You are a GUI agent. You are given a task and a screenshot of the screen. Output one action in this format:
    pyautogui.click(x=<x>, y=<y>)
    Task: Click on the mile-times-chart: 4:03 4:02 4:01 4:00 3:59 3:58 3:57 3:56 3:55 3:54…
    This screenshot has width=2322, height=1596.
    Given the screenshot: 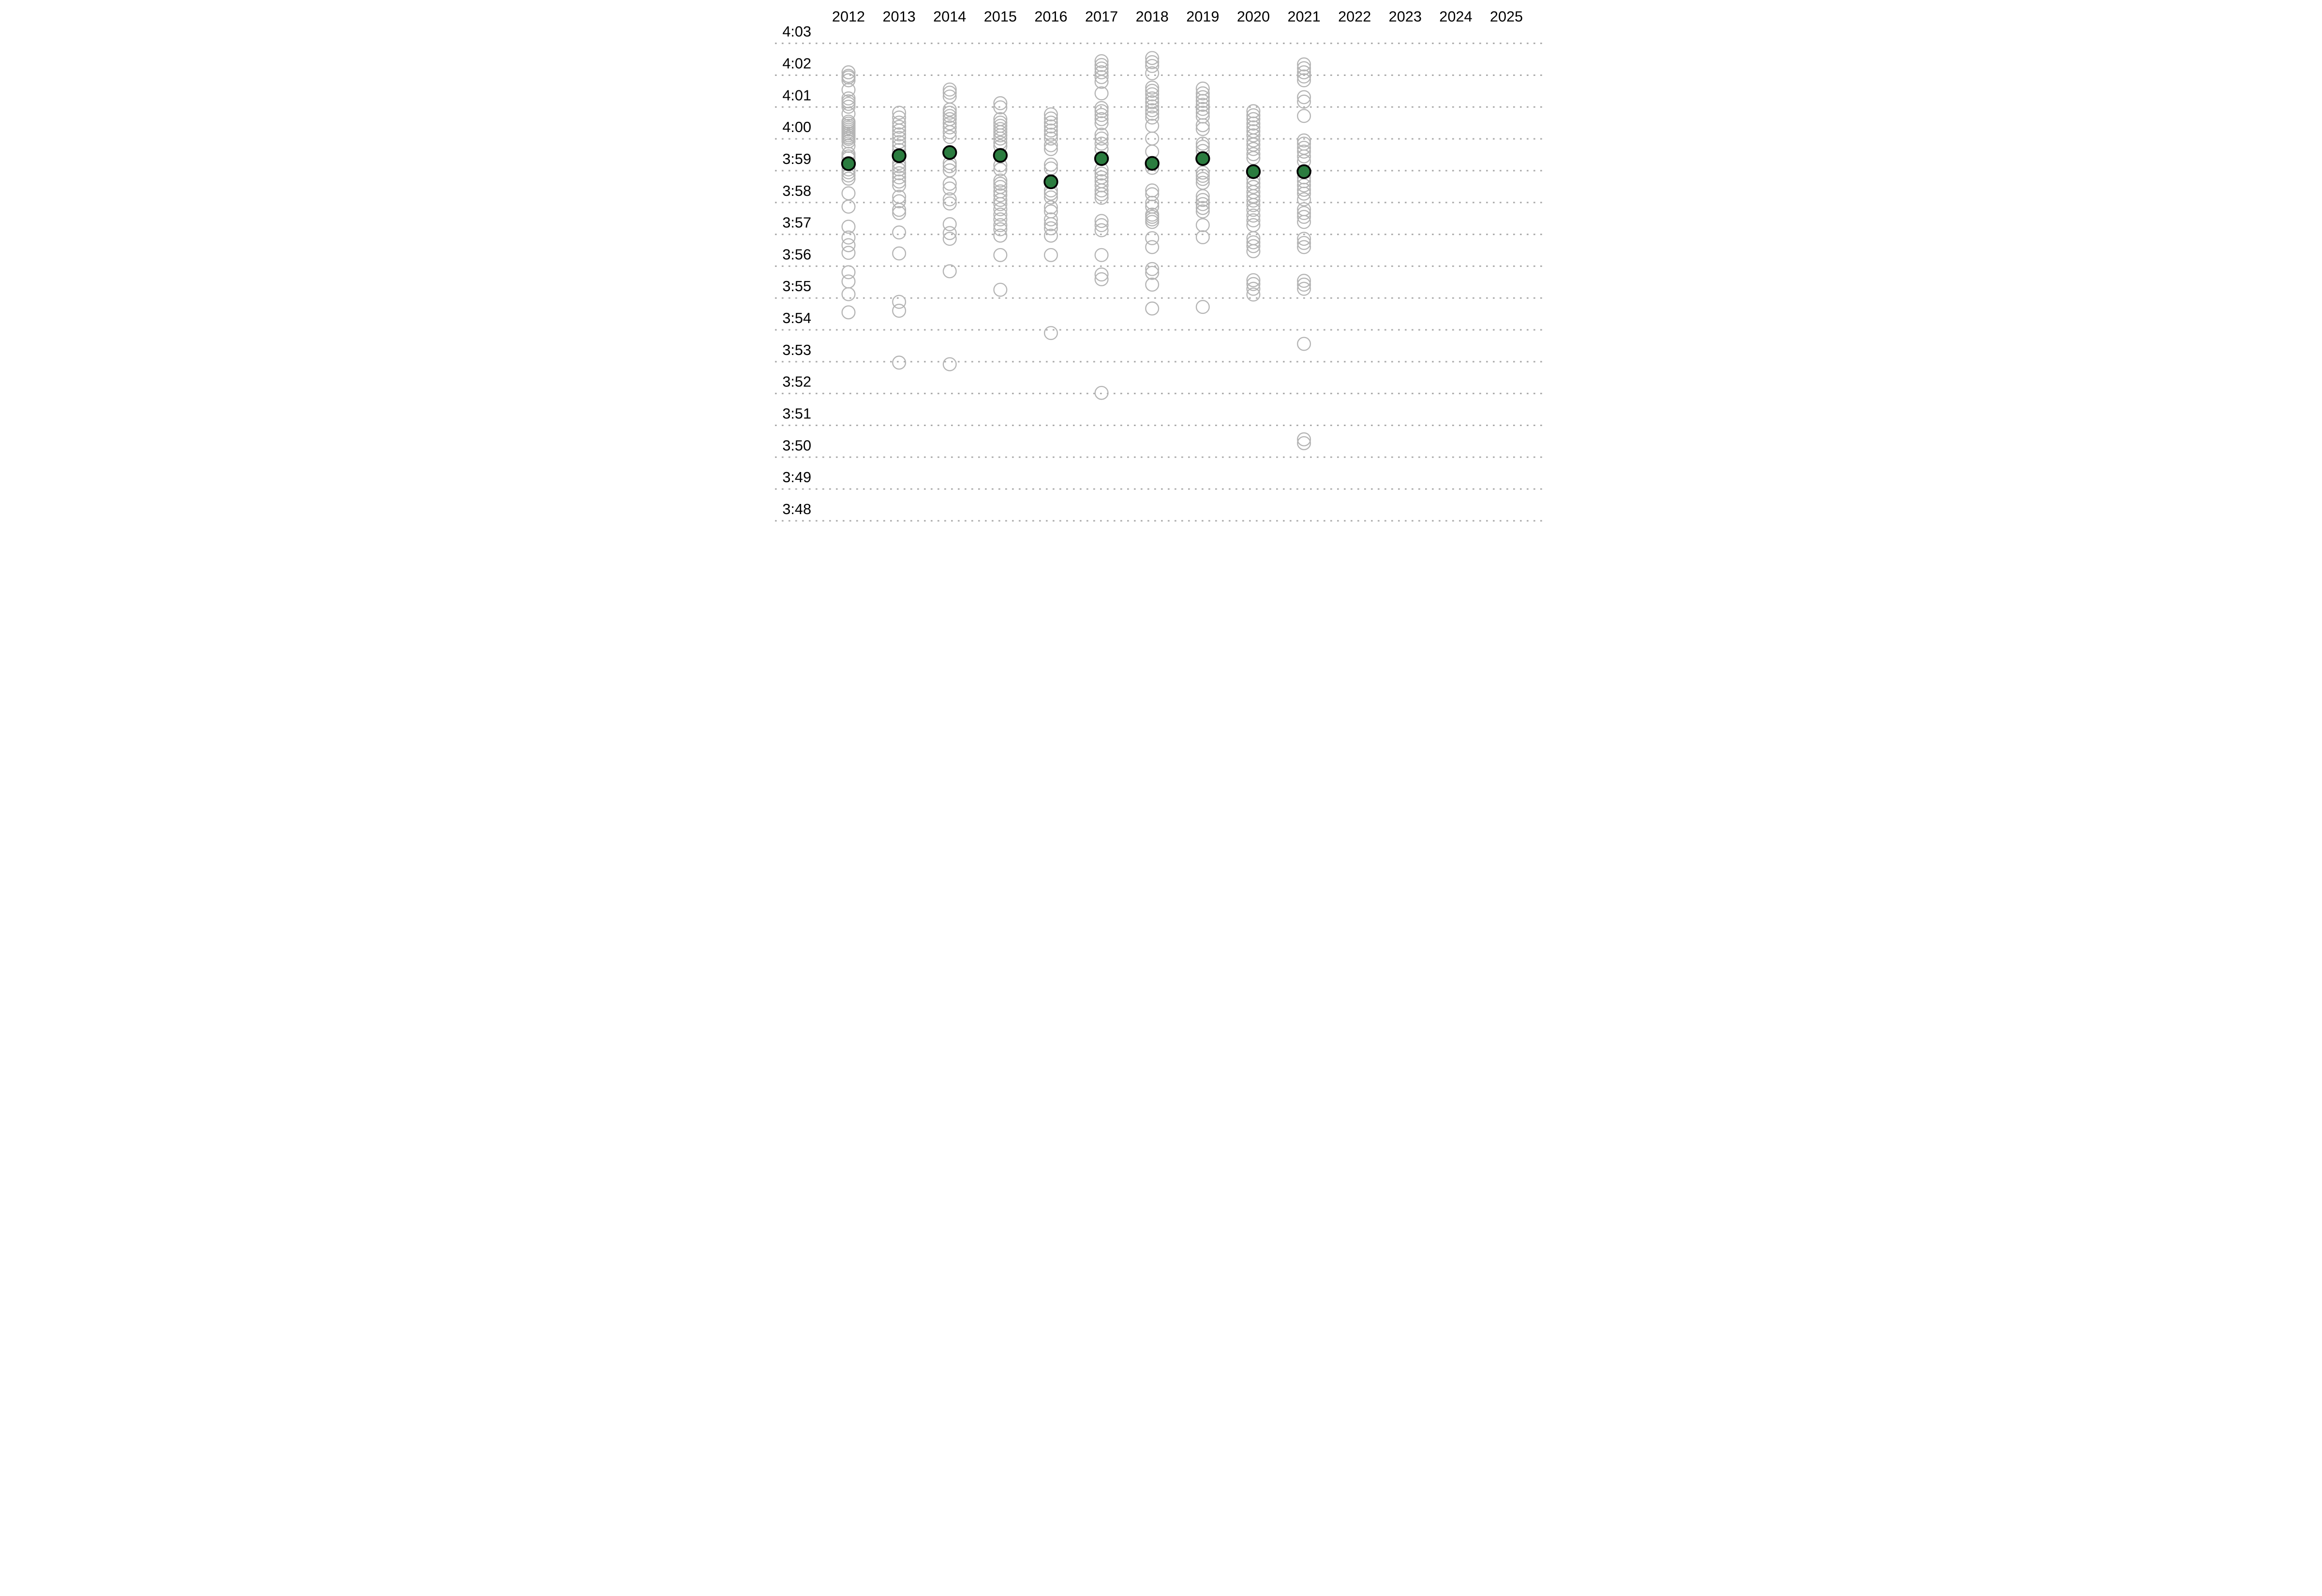 What is the action you would take?
    pyautogui.click(x=1161, y=266)
    